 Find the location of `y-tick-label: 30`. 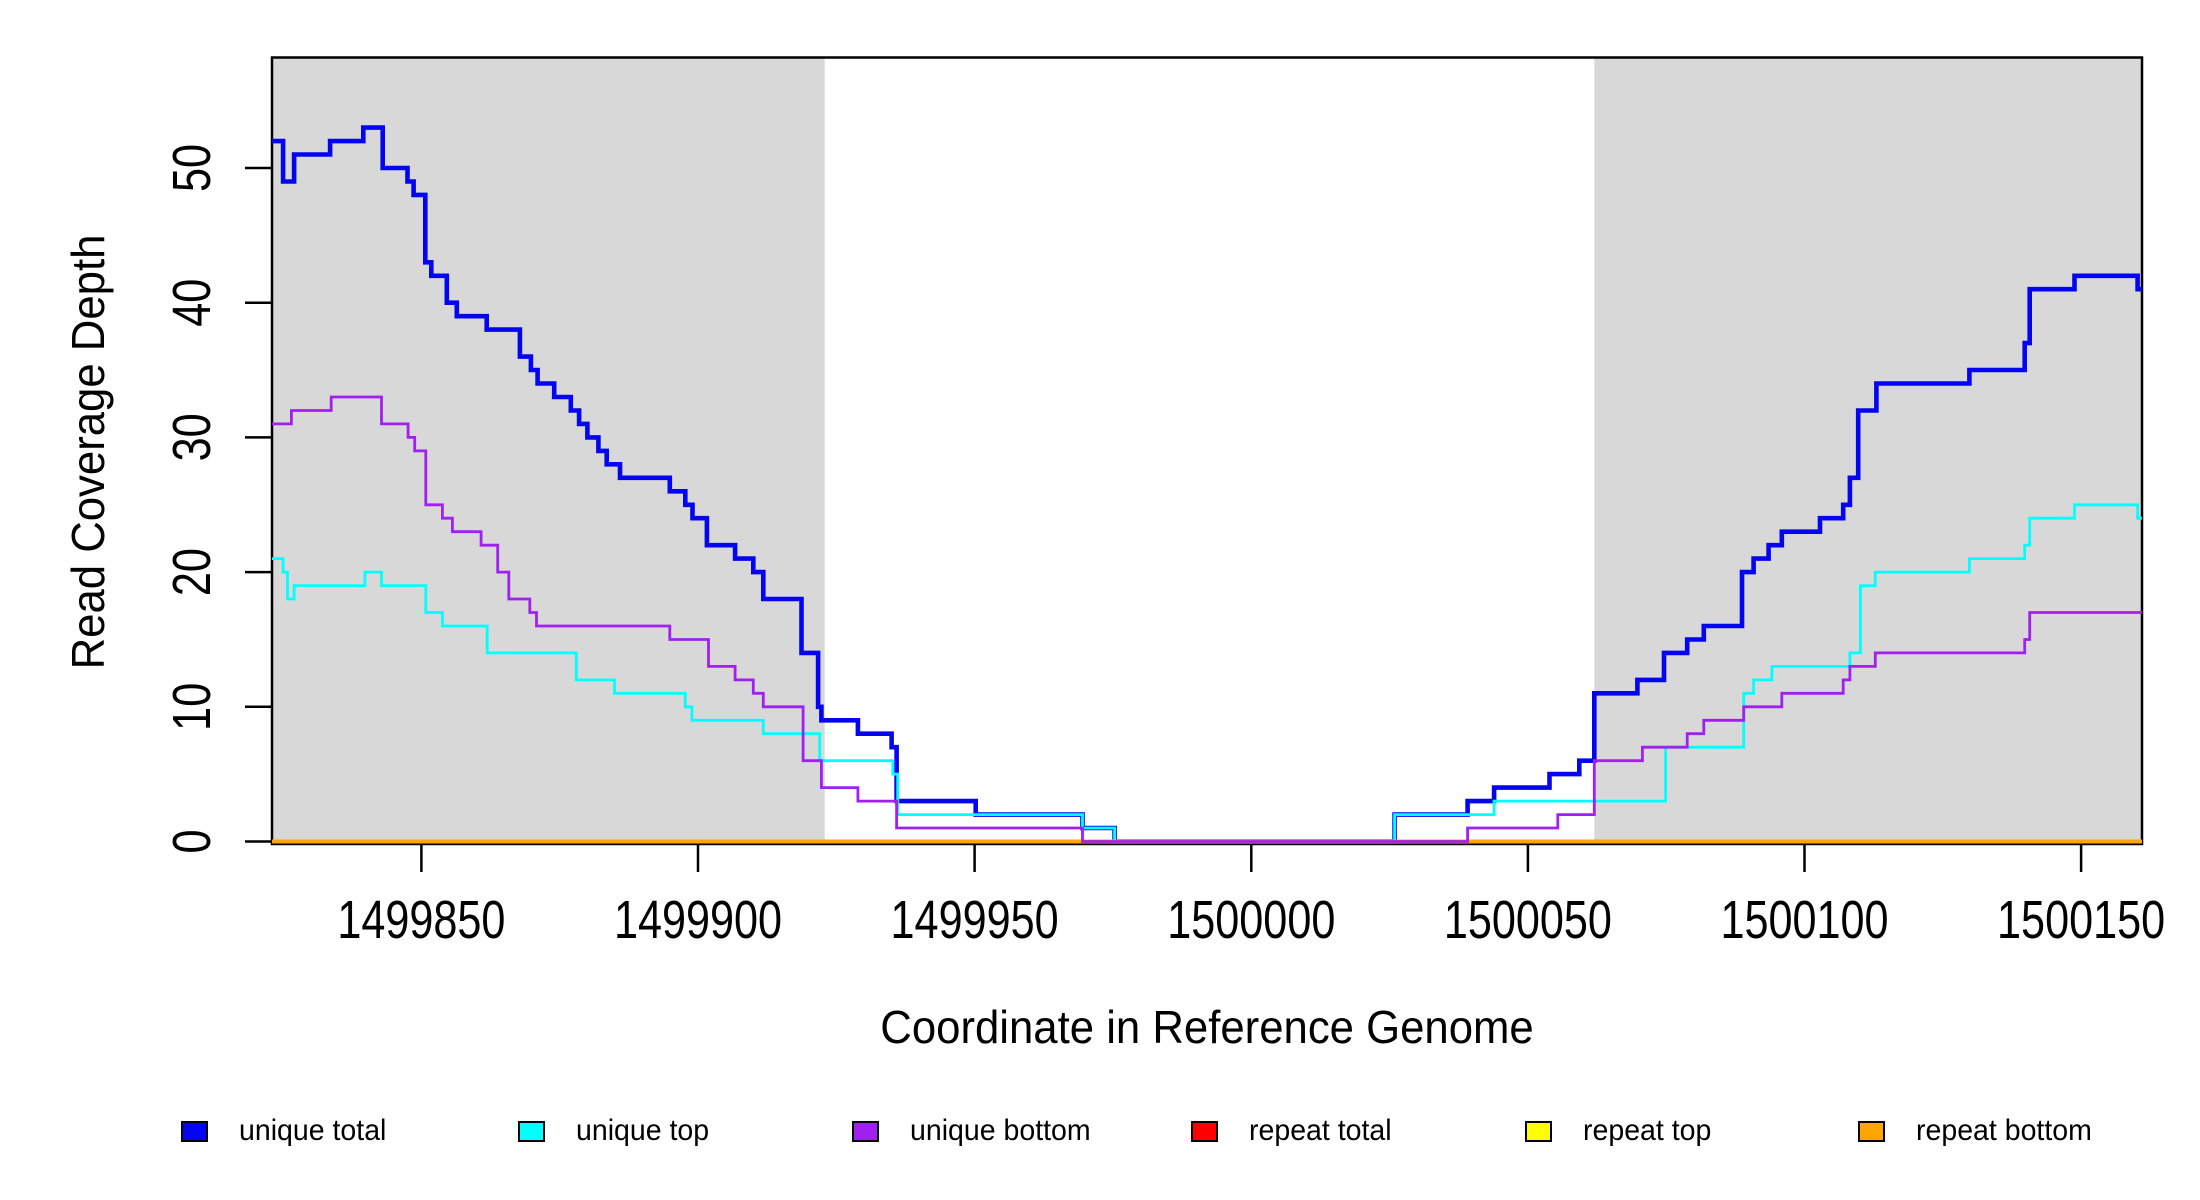

y-tick-label: 30 is located at coordinates (193, 437).